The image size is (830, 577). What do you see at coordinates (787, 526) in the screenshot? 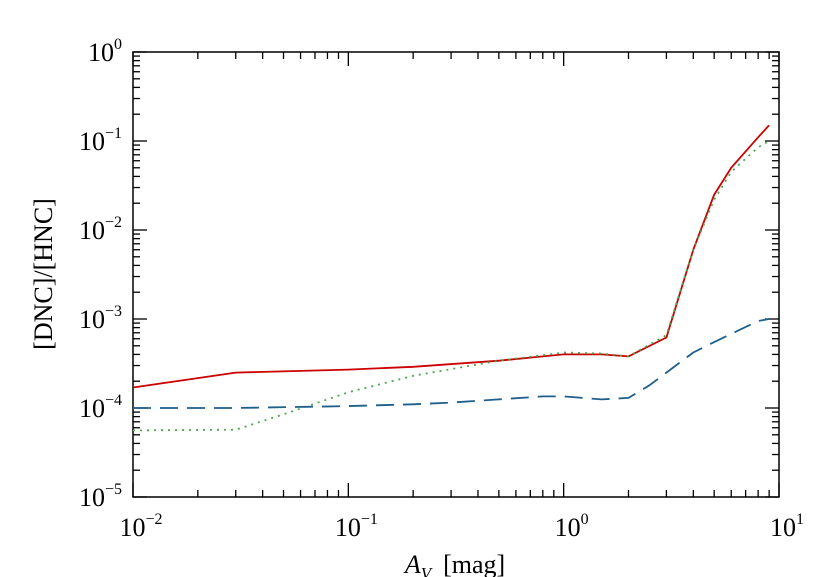
I see `x-tick-label: 10¹` at bounding box center [787, 526].